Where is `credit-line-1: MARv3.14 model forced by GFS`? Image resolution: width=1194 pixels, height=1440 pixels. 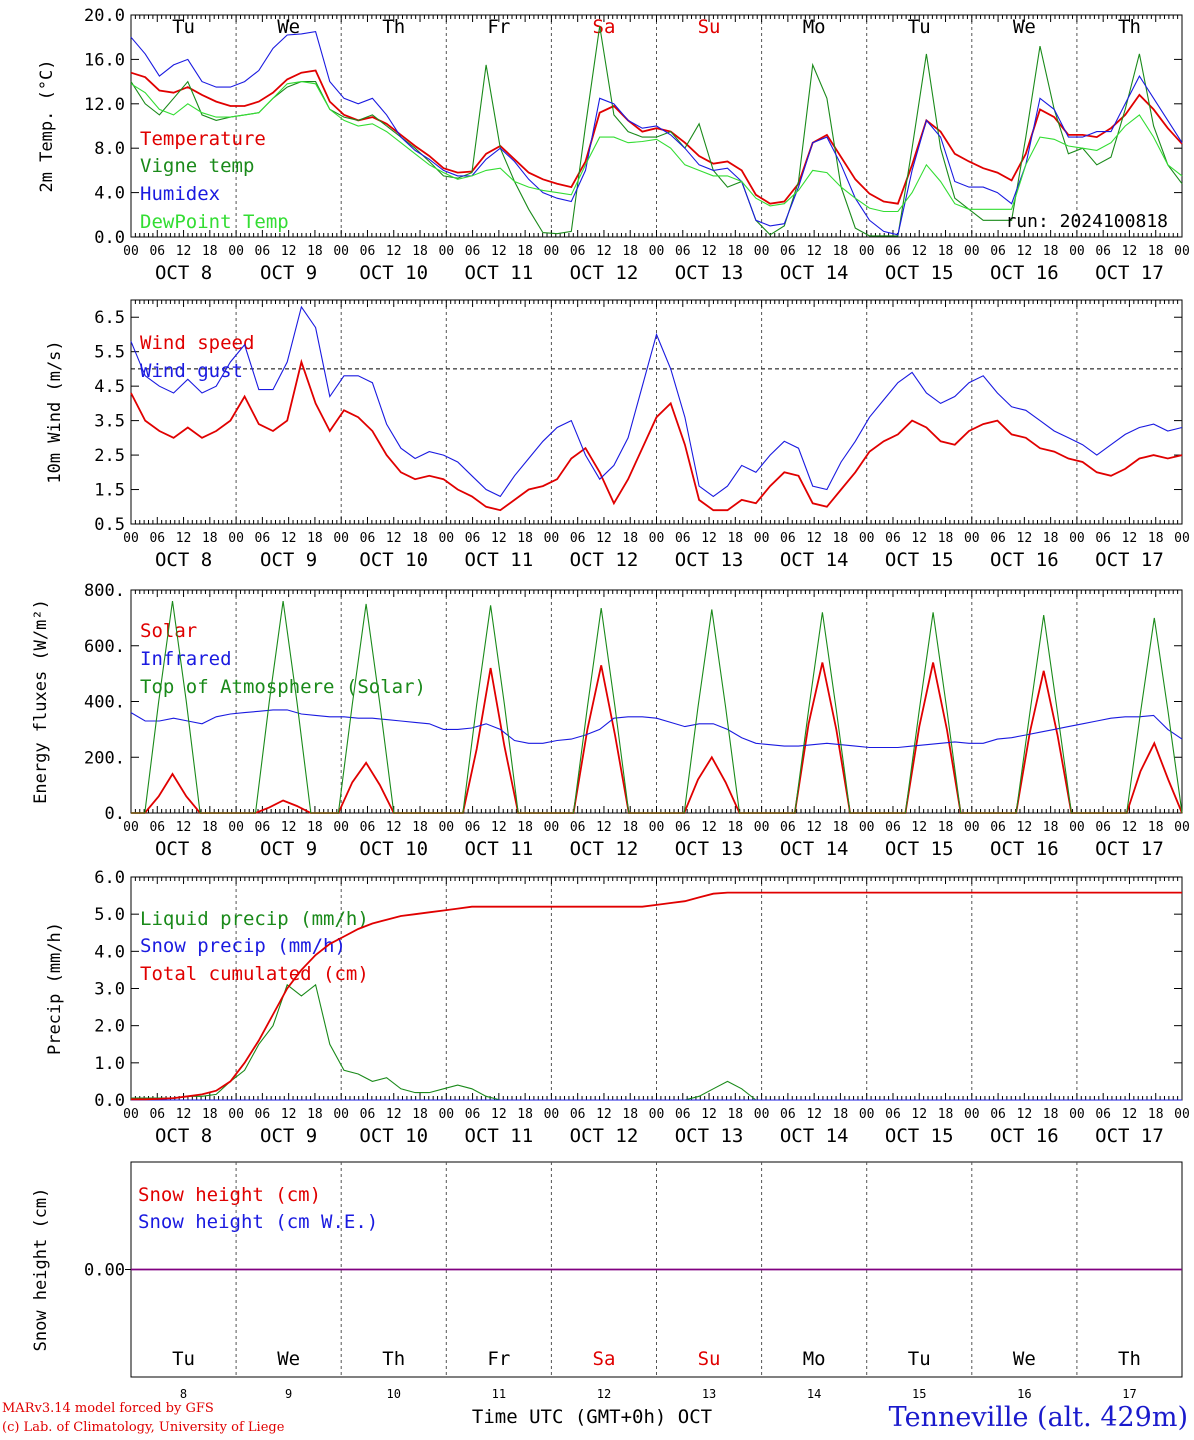
credit-line-1: MARv3.14 model forced by GFS is located at coordinates (108, 1408).